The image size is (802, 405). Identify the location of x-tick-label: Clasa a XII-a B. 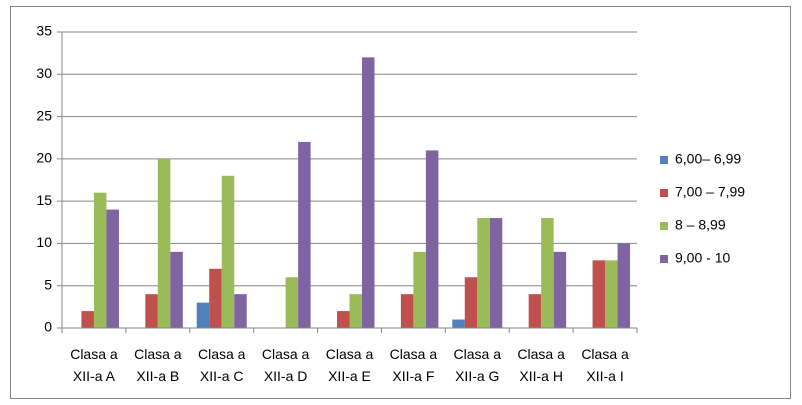
(158, 365).